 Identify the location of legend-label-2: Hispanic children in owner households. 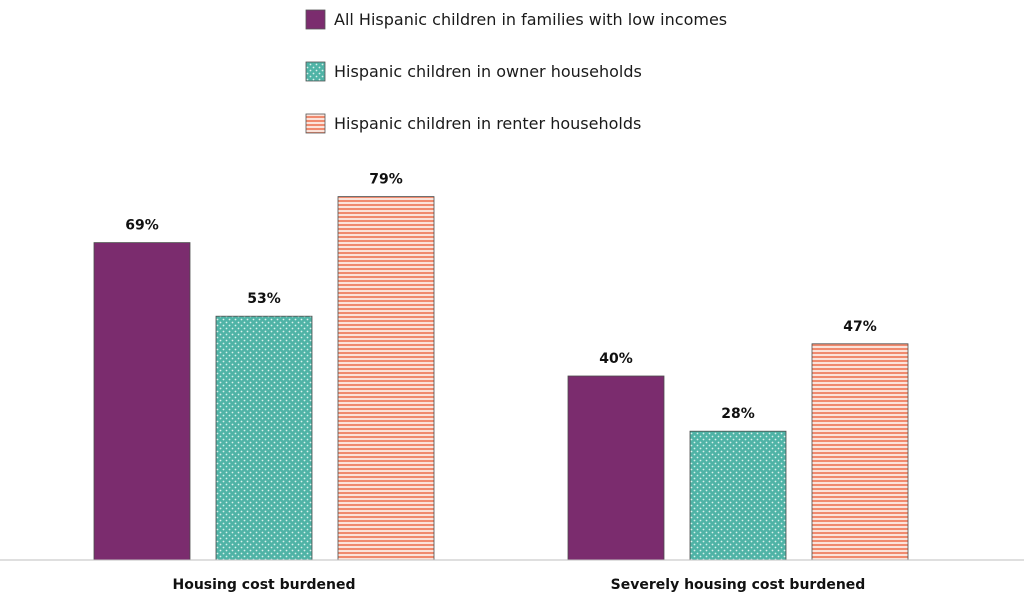
(488, 71).